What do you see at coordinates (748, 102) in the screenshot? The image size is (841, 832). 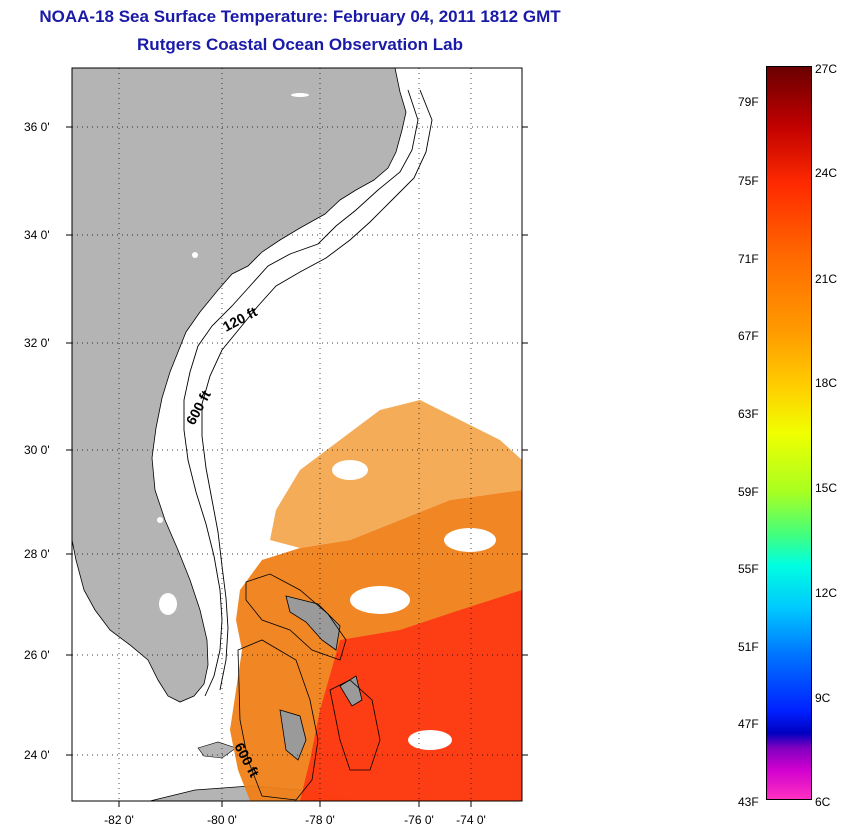 I see `colorbar-f-79: 79F` at bounding box center [748, 102].